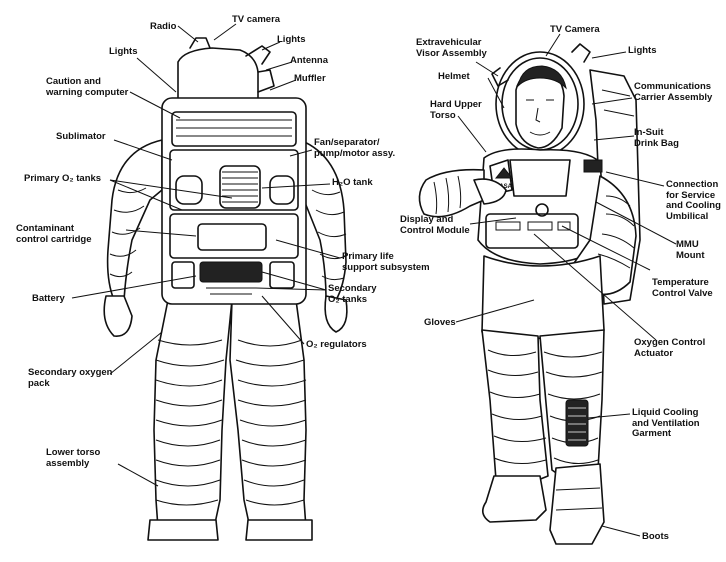 The height and width of the screenshot is (562, 726). What do you see at coordinates (454, 76) in the screenshot?
I see `label-helmet: Helmet` at bounding box center [454, 76].